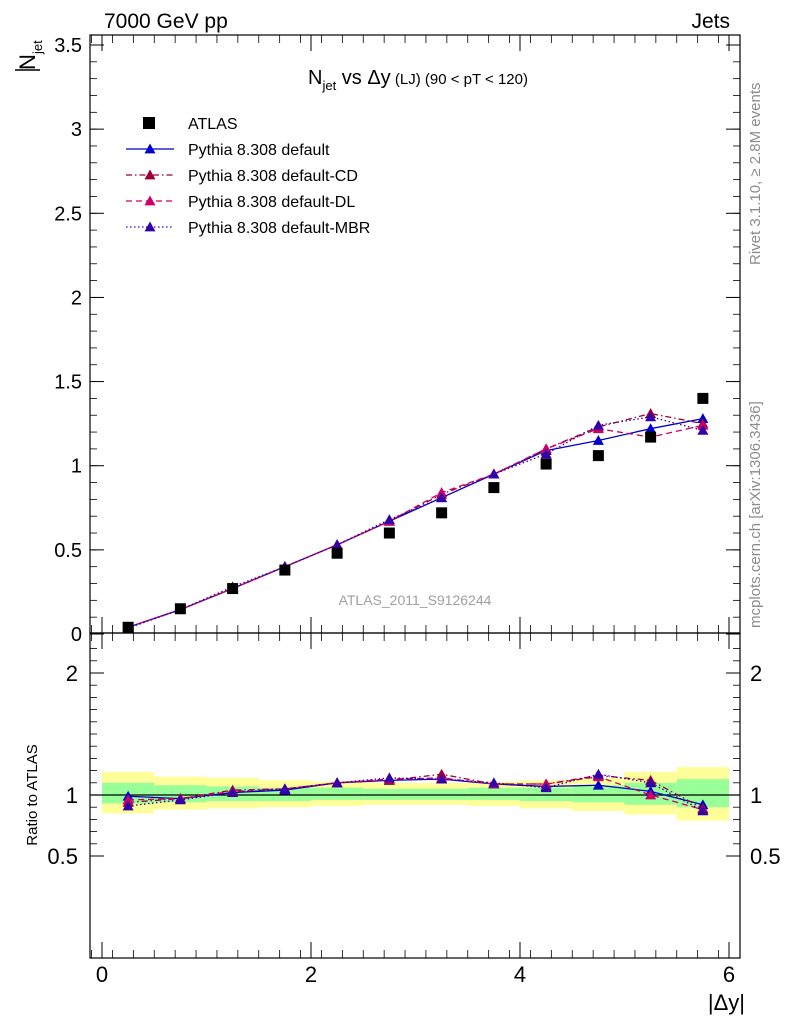  Describe the element at coordinates (102, 974) in the screenshot. I see `x-tick-label: 0` at that location.